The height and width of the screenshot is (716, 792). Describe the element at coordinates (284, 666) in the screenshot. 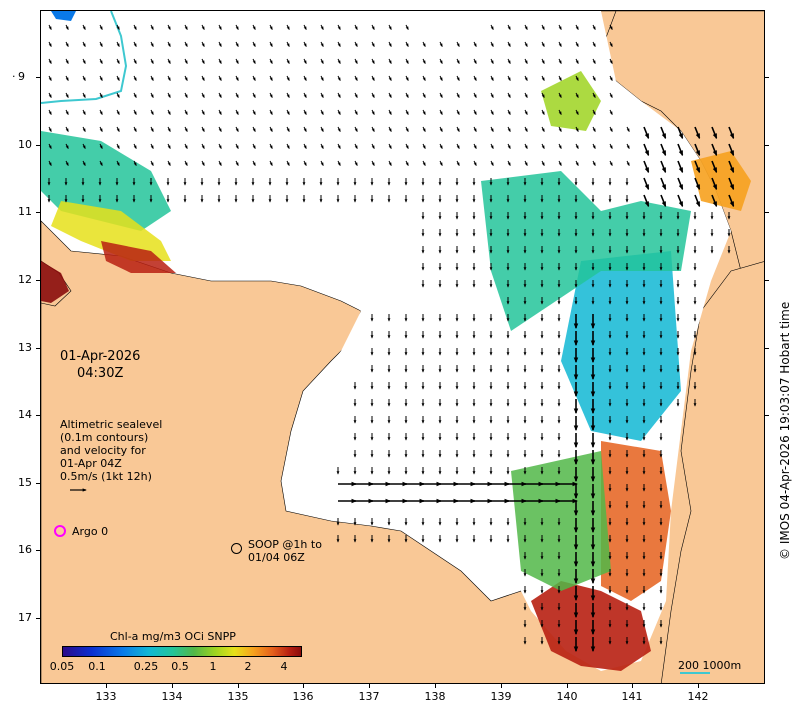

I see `colorbar-tick: 4` at that location.